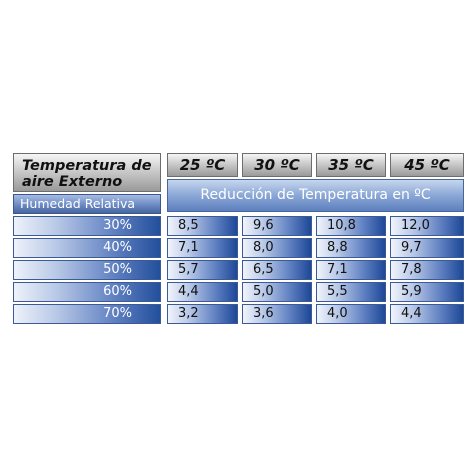  Describe the element at coordinates (277, 248) in the screenshot. I see `value-cell: 8,0` at that location.